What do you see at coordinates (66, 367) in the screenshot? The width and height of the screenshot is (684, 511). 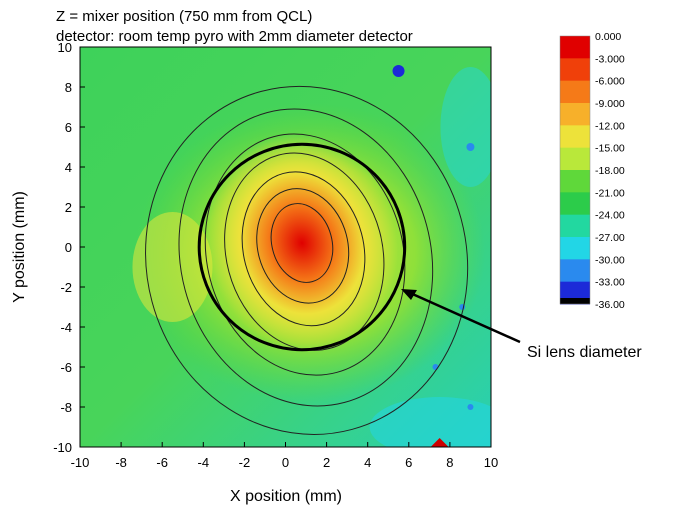 I see `y-tick-label: -6` at bounding box center [66, 367].